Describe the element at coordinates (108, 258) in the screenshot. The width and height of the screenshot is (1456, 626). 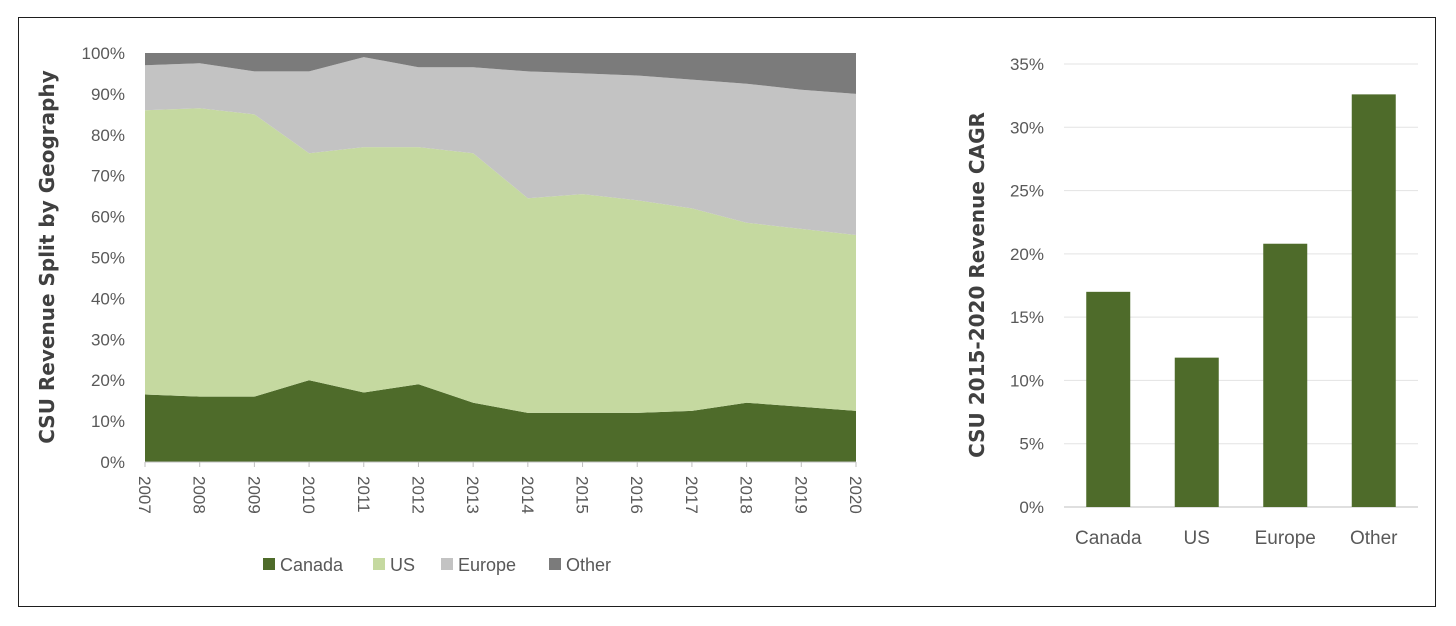
I see `area-y-tick-label: 50%` at that location.